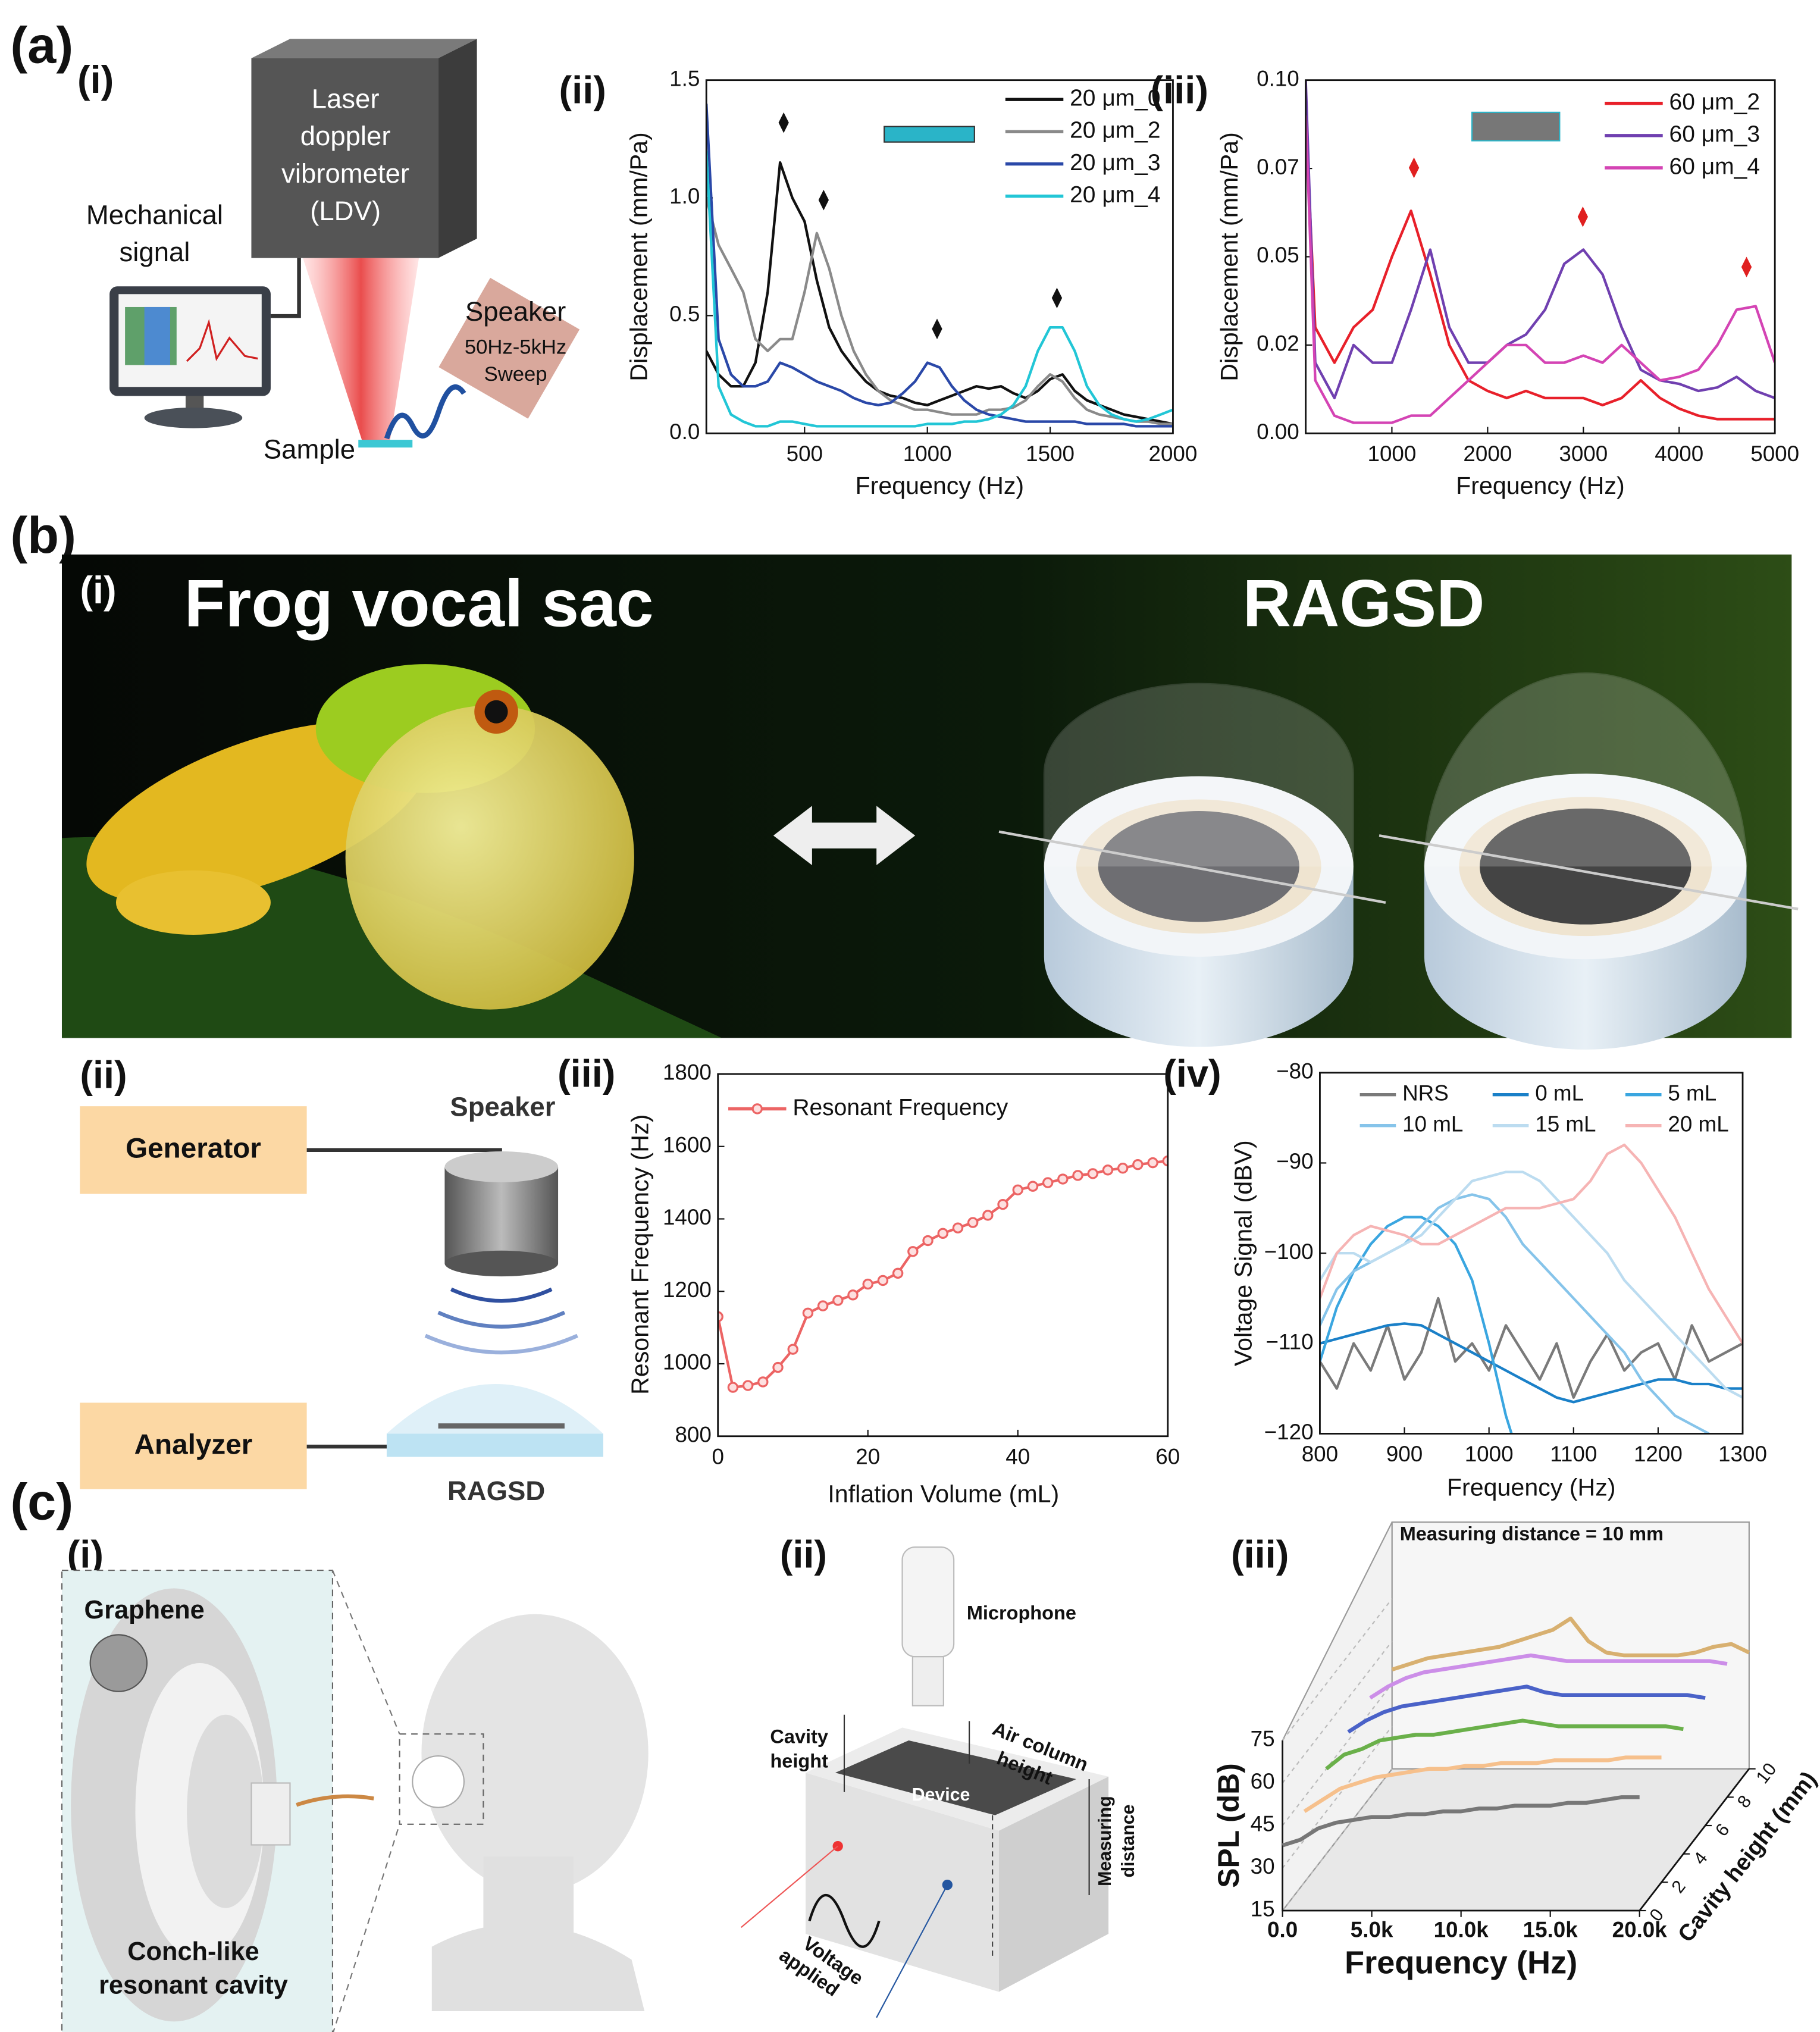  What do you see at coordinates (1404, 1454) in the screenshot?
I see `x-tick-label: 900` at bounding box center [1404, 1454].